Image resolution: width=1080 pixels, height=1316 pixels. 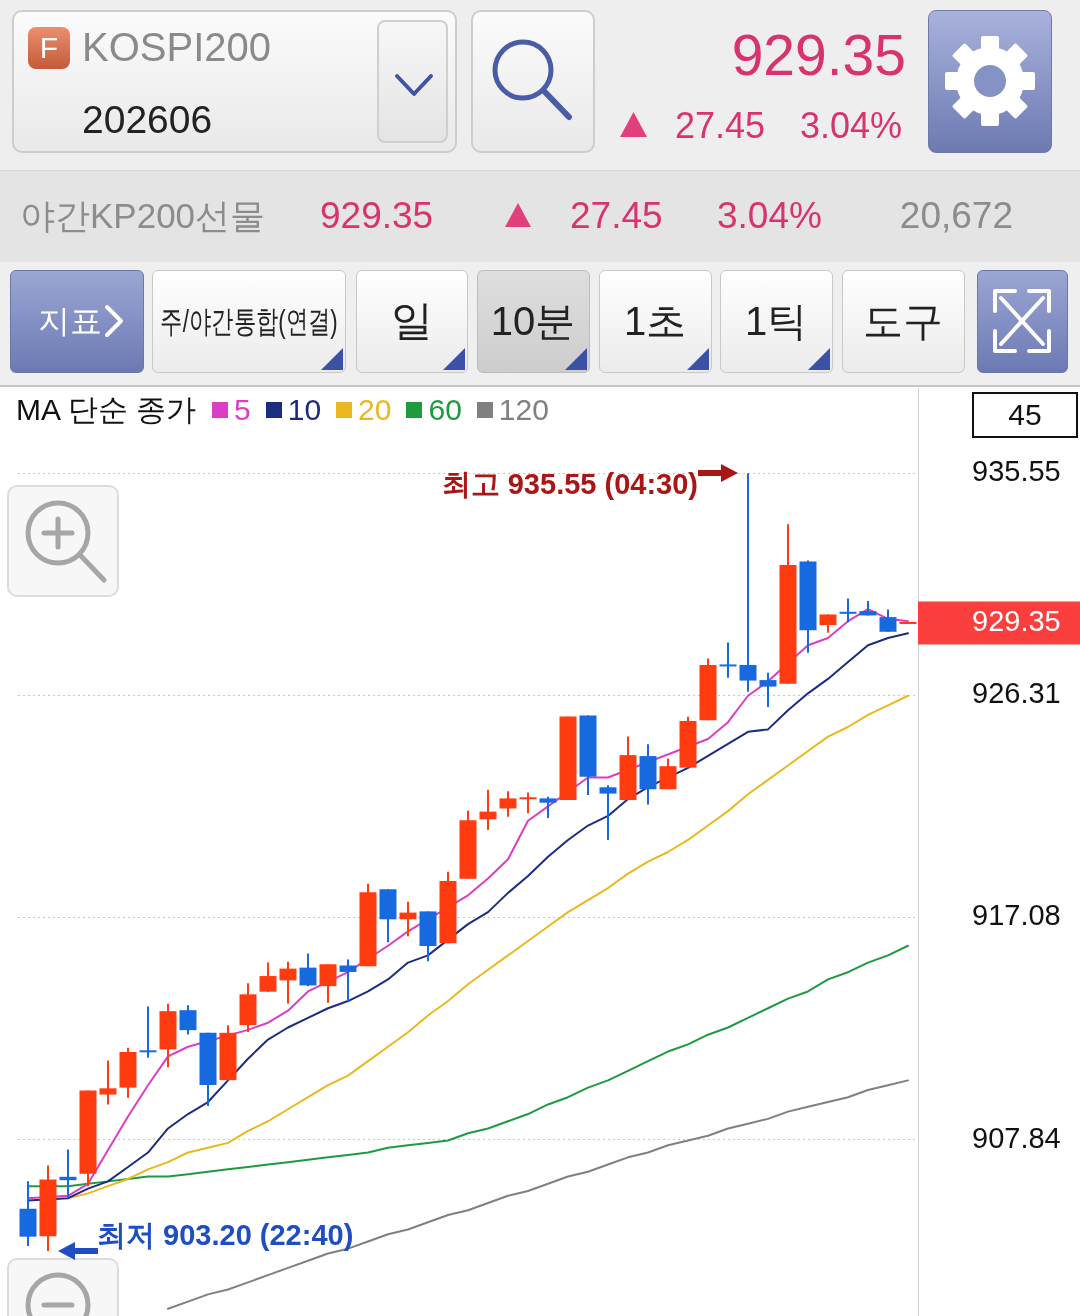 What do you see at coordinates (523, 410) in the screenshot?
I see `legend-label: 120` at bounding box center [523, 410].